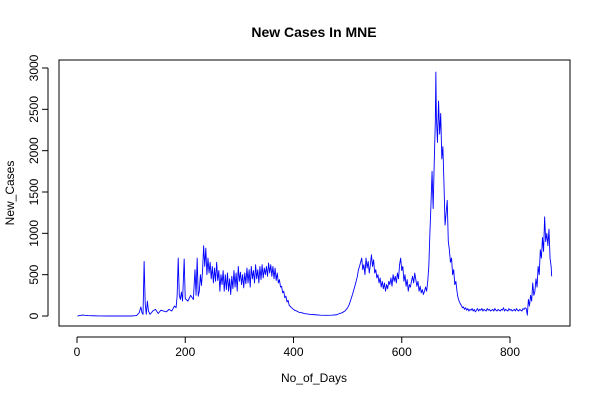 Image resolution: width=600 pixels, height=400 pixels. I want to click on x-tick-label: 0, so click(77, 352).